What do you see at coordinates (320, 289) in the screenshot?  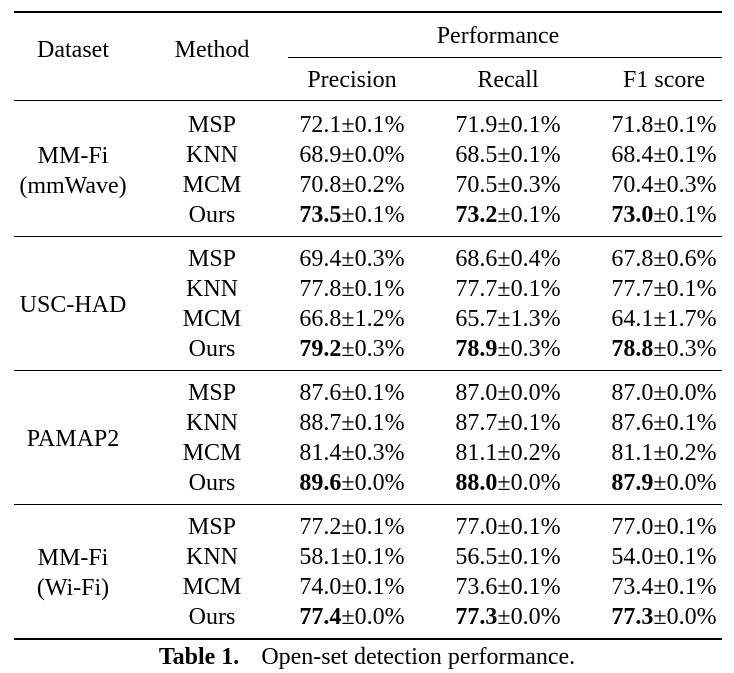 I see `metric-mean: 77.8` at bounding box center [320, 289].